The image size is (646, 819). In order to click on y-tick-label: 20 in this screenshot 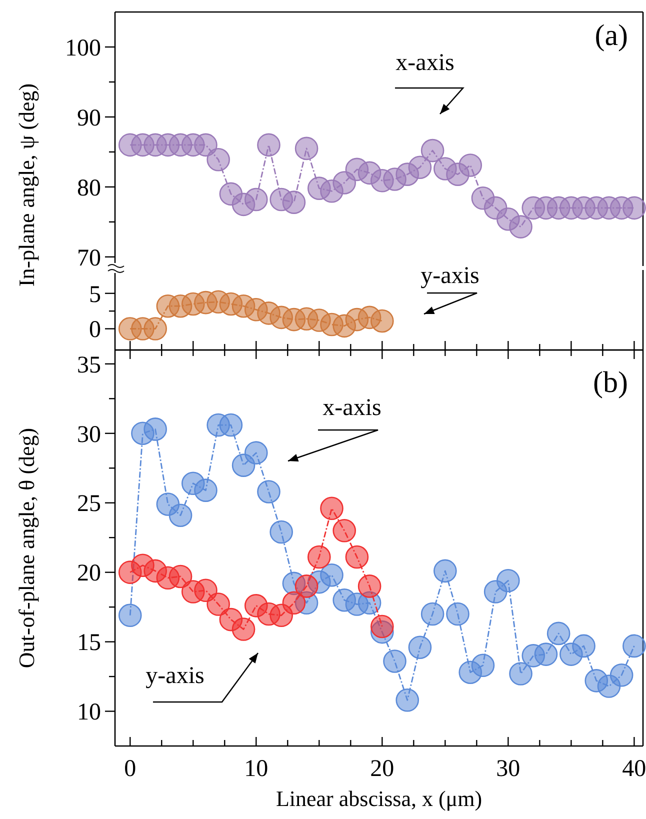, I will do `click(89, 573)`.